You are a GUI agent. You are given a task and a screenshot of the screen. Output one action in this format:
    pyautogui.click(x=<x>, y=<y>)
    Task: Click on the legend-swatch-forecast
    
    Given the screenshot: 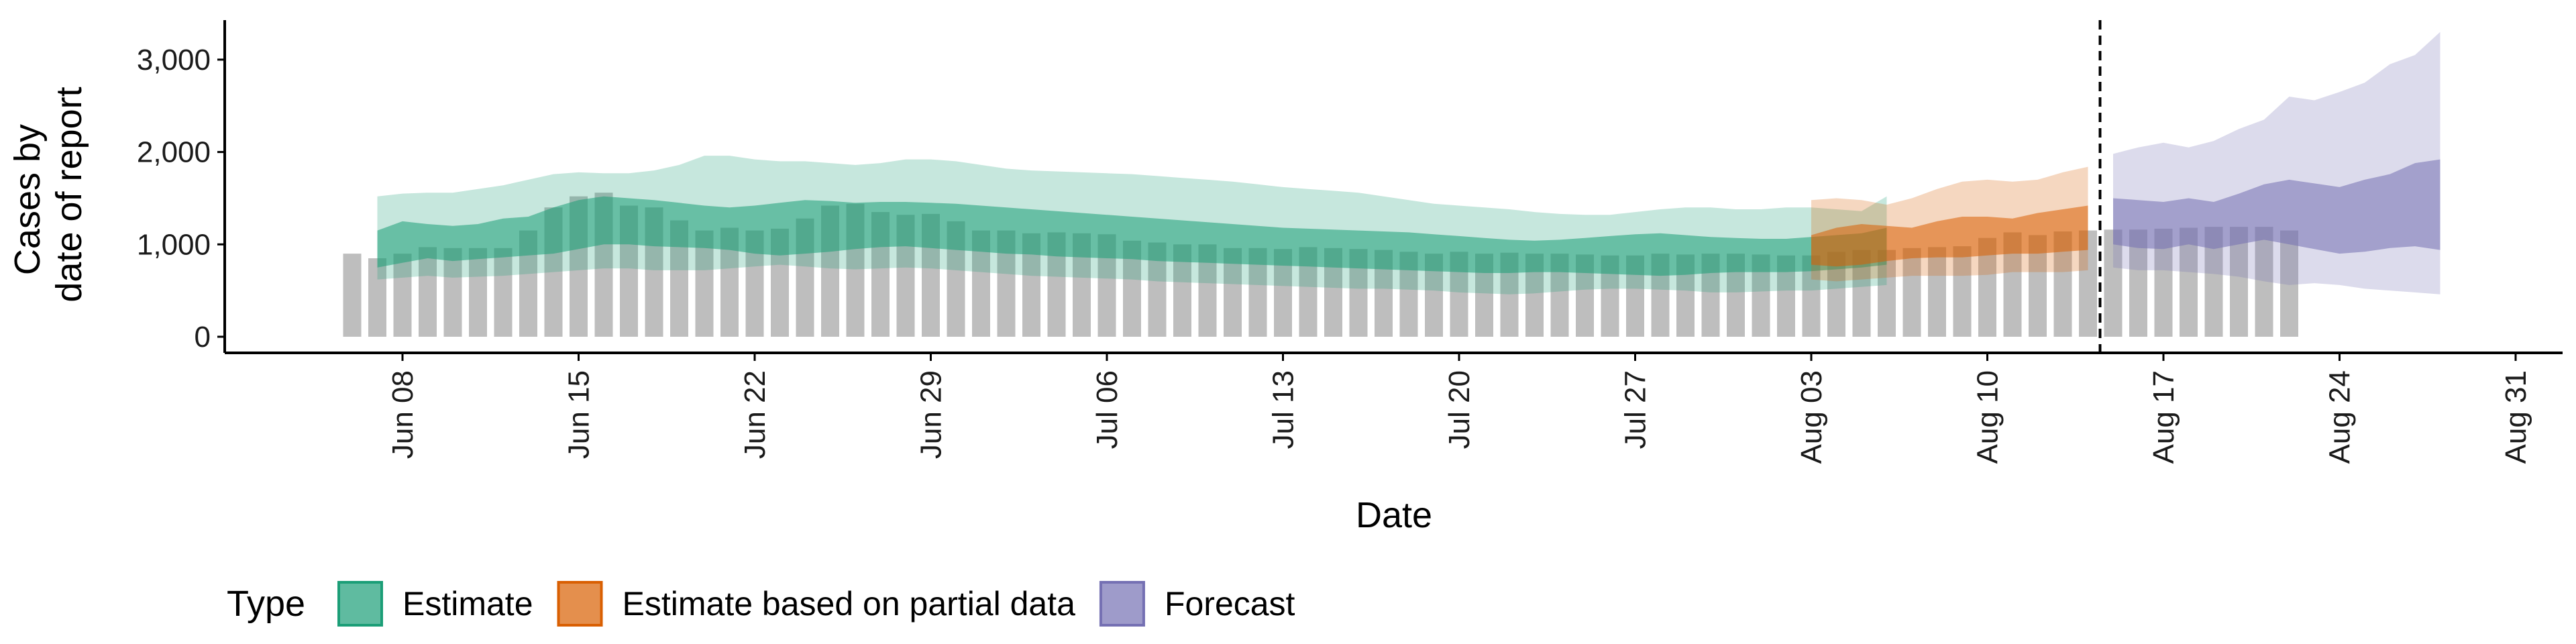 What is the action you would take?
    pyautogui.click(x=1122, y=604)
    